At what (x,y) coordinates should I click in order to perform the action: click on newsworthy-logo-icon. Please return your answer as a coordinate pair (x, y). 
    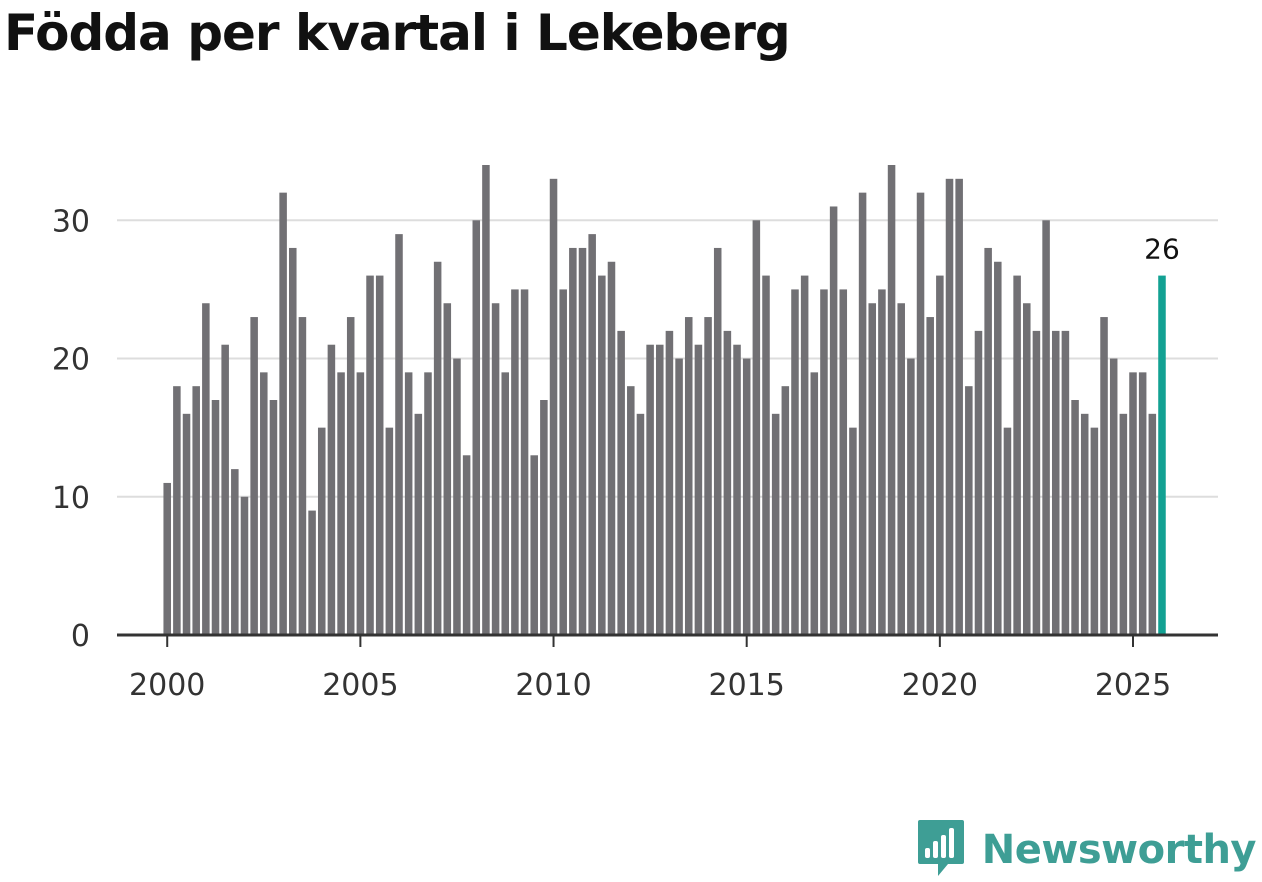
    Looking at the image, I should click on (941, 850).